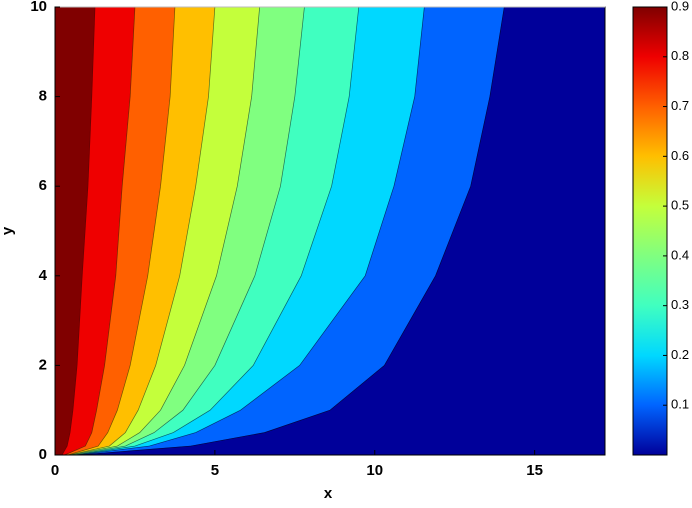  Describe the element at coordinates (680, 155) in the screenshot. I see `colorbar-tick-label: 0.6` at that location.